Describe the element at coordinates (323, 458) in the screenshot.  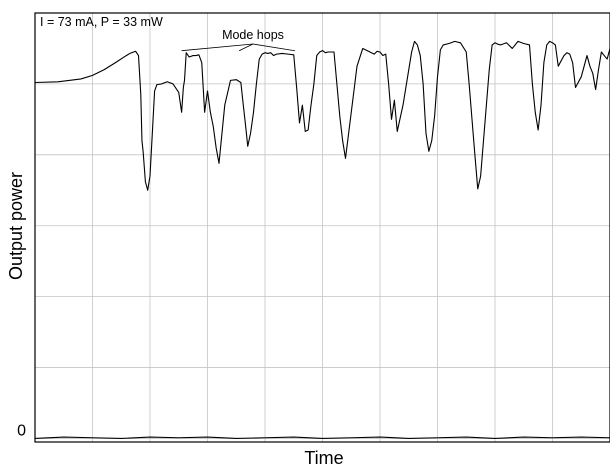
I see `x-axis-label: Time` at that location.